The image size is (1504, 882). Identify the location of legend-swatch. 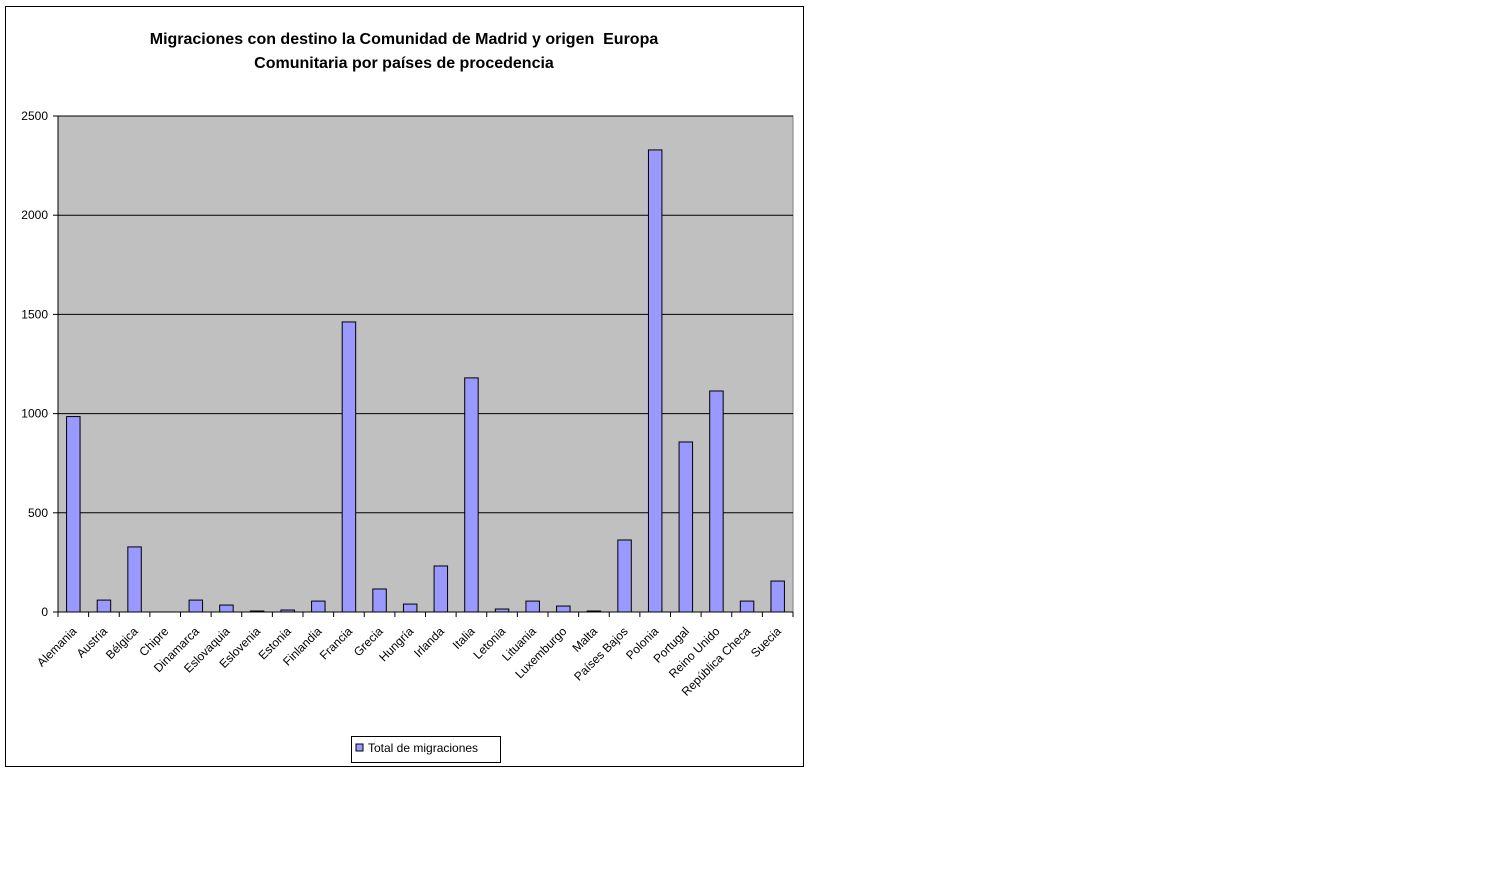
(359, 747).